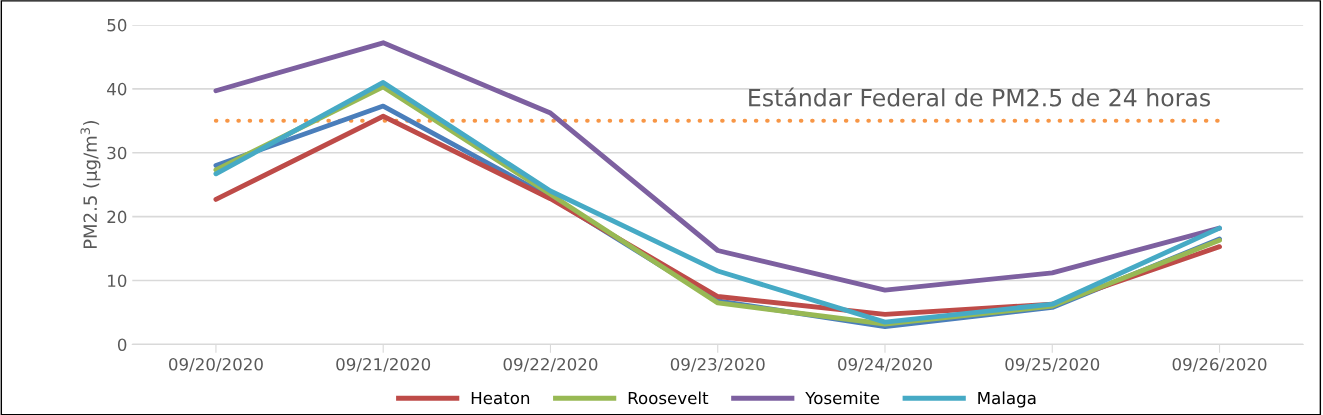 The height and width of the screenshot is (415, 1323). What do you see at coordinates (1052, 364) in the screenshot?
I see `x-tick-label: 09/25/2020` at bounding box center [1052, 364].